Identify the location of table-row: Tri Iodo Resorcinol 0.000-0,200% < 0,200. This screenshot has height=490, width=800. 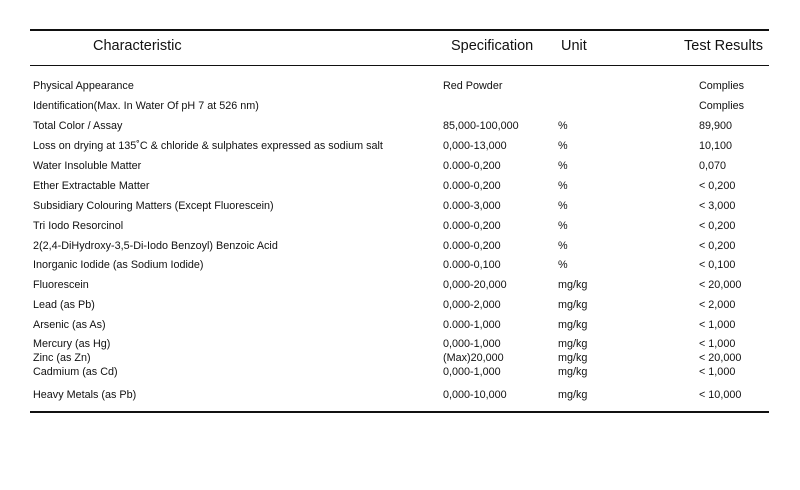
(400, 227).